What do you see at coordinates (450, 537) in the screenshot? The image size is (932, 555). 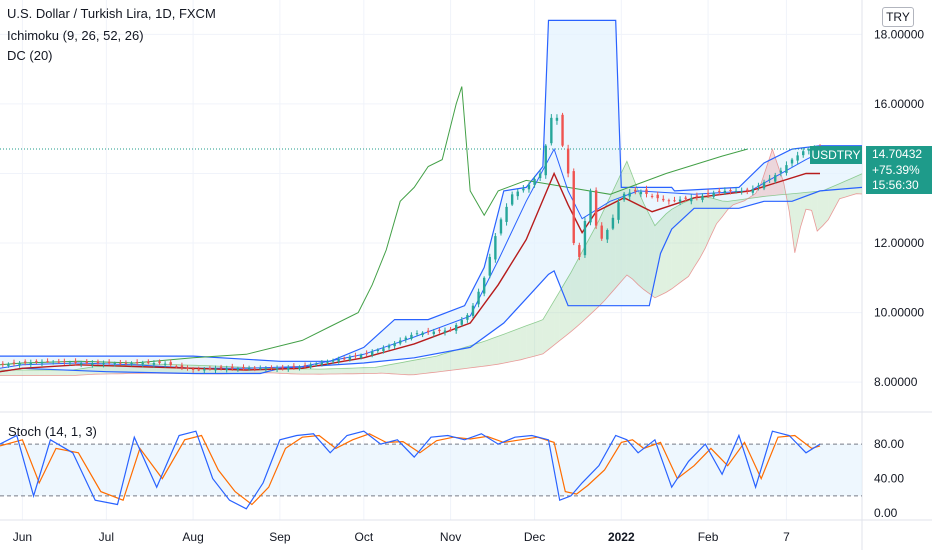 I see `x-tick-label: Nov` at bounding box center [450, 537].